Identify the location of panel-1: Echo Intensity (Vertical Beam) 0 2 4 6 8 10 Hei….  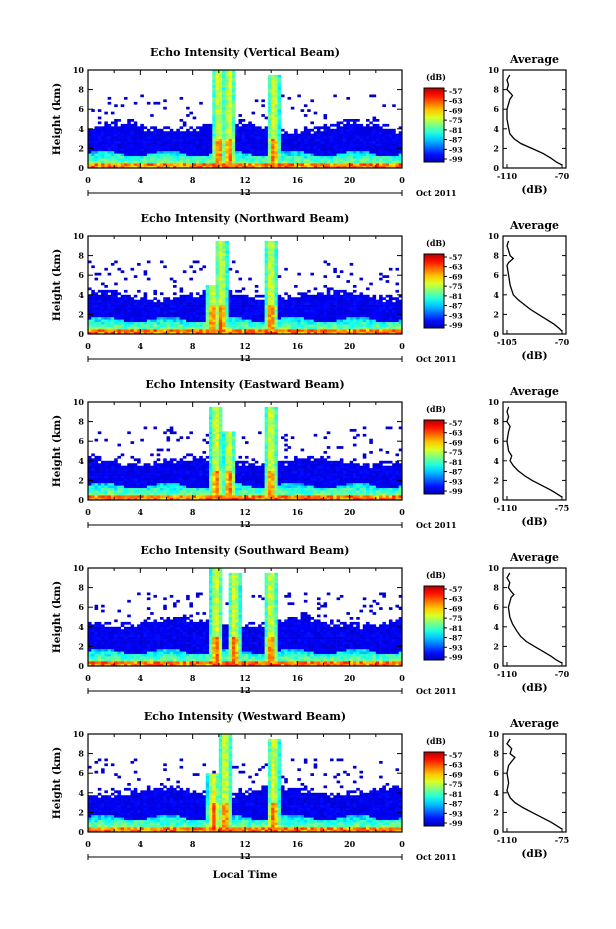
(310, 122).